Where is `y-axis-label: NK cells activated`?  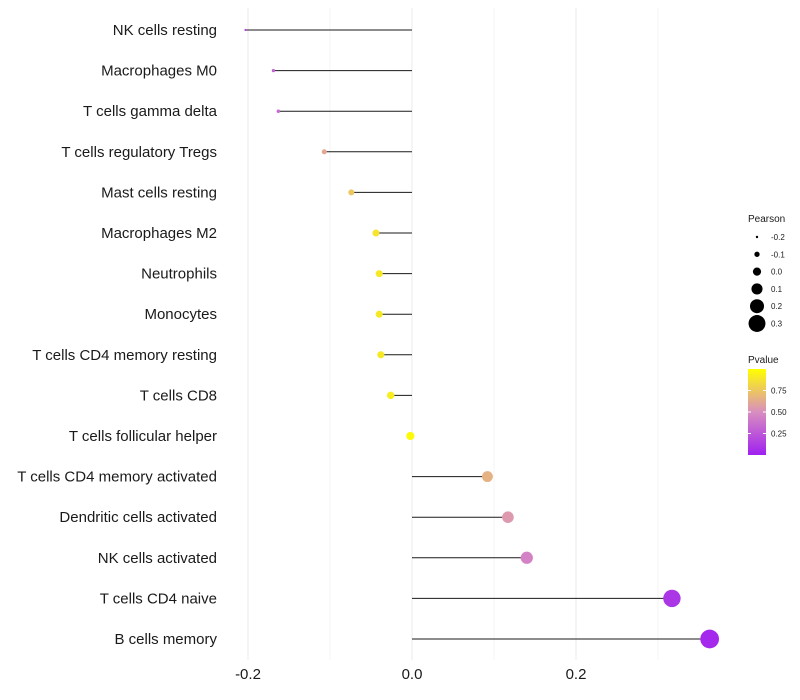
y-axis-label: NK cells activated is located at coordinates (157, 558).